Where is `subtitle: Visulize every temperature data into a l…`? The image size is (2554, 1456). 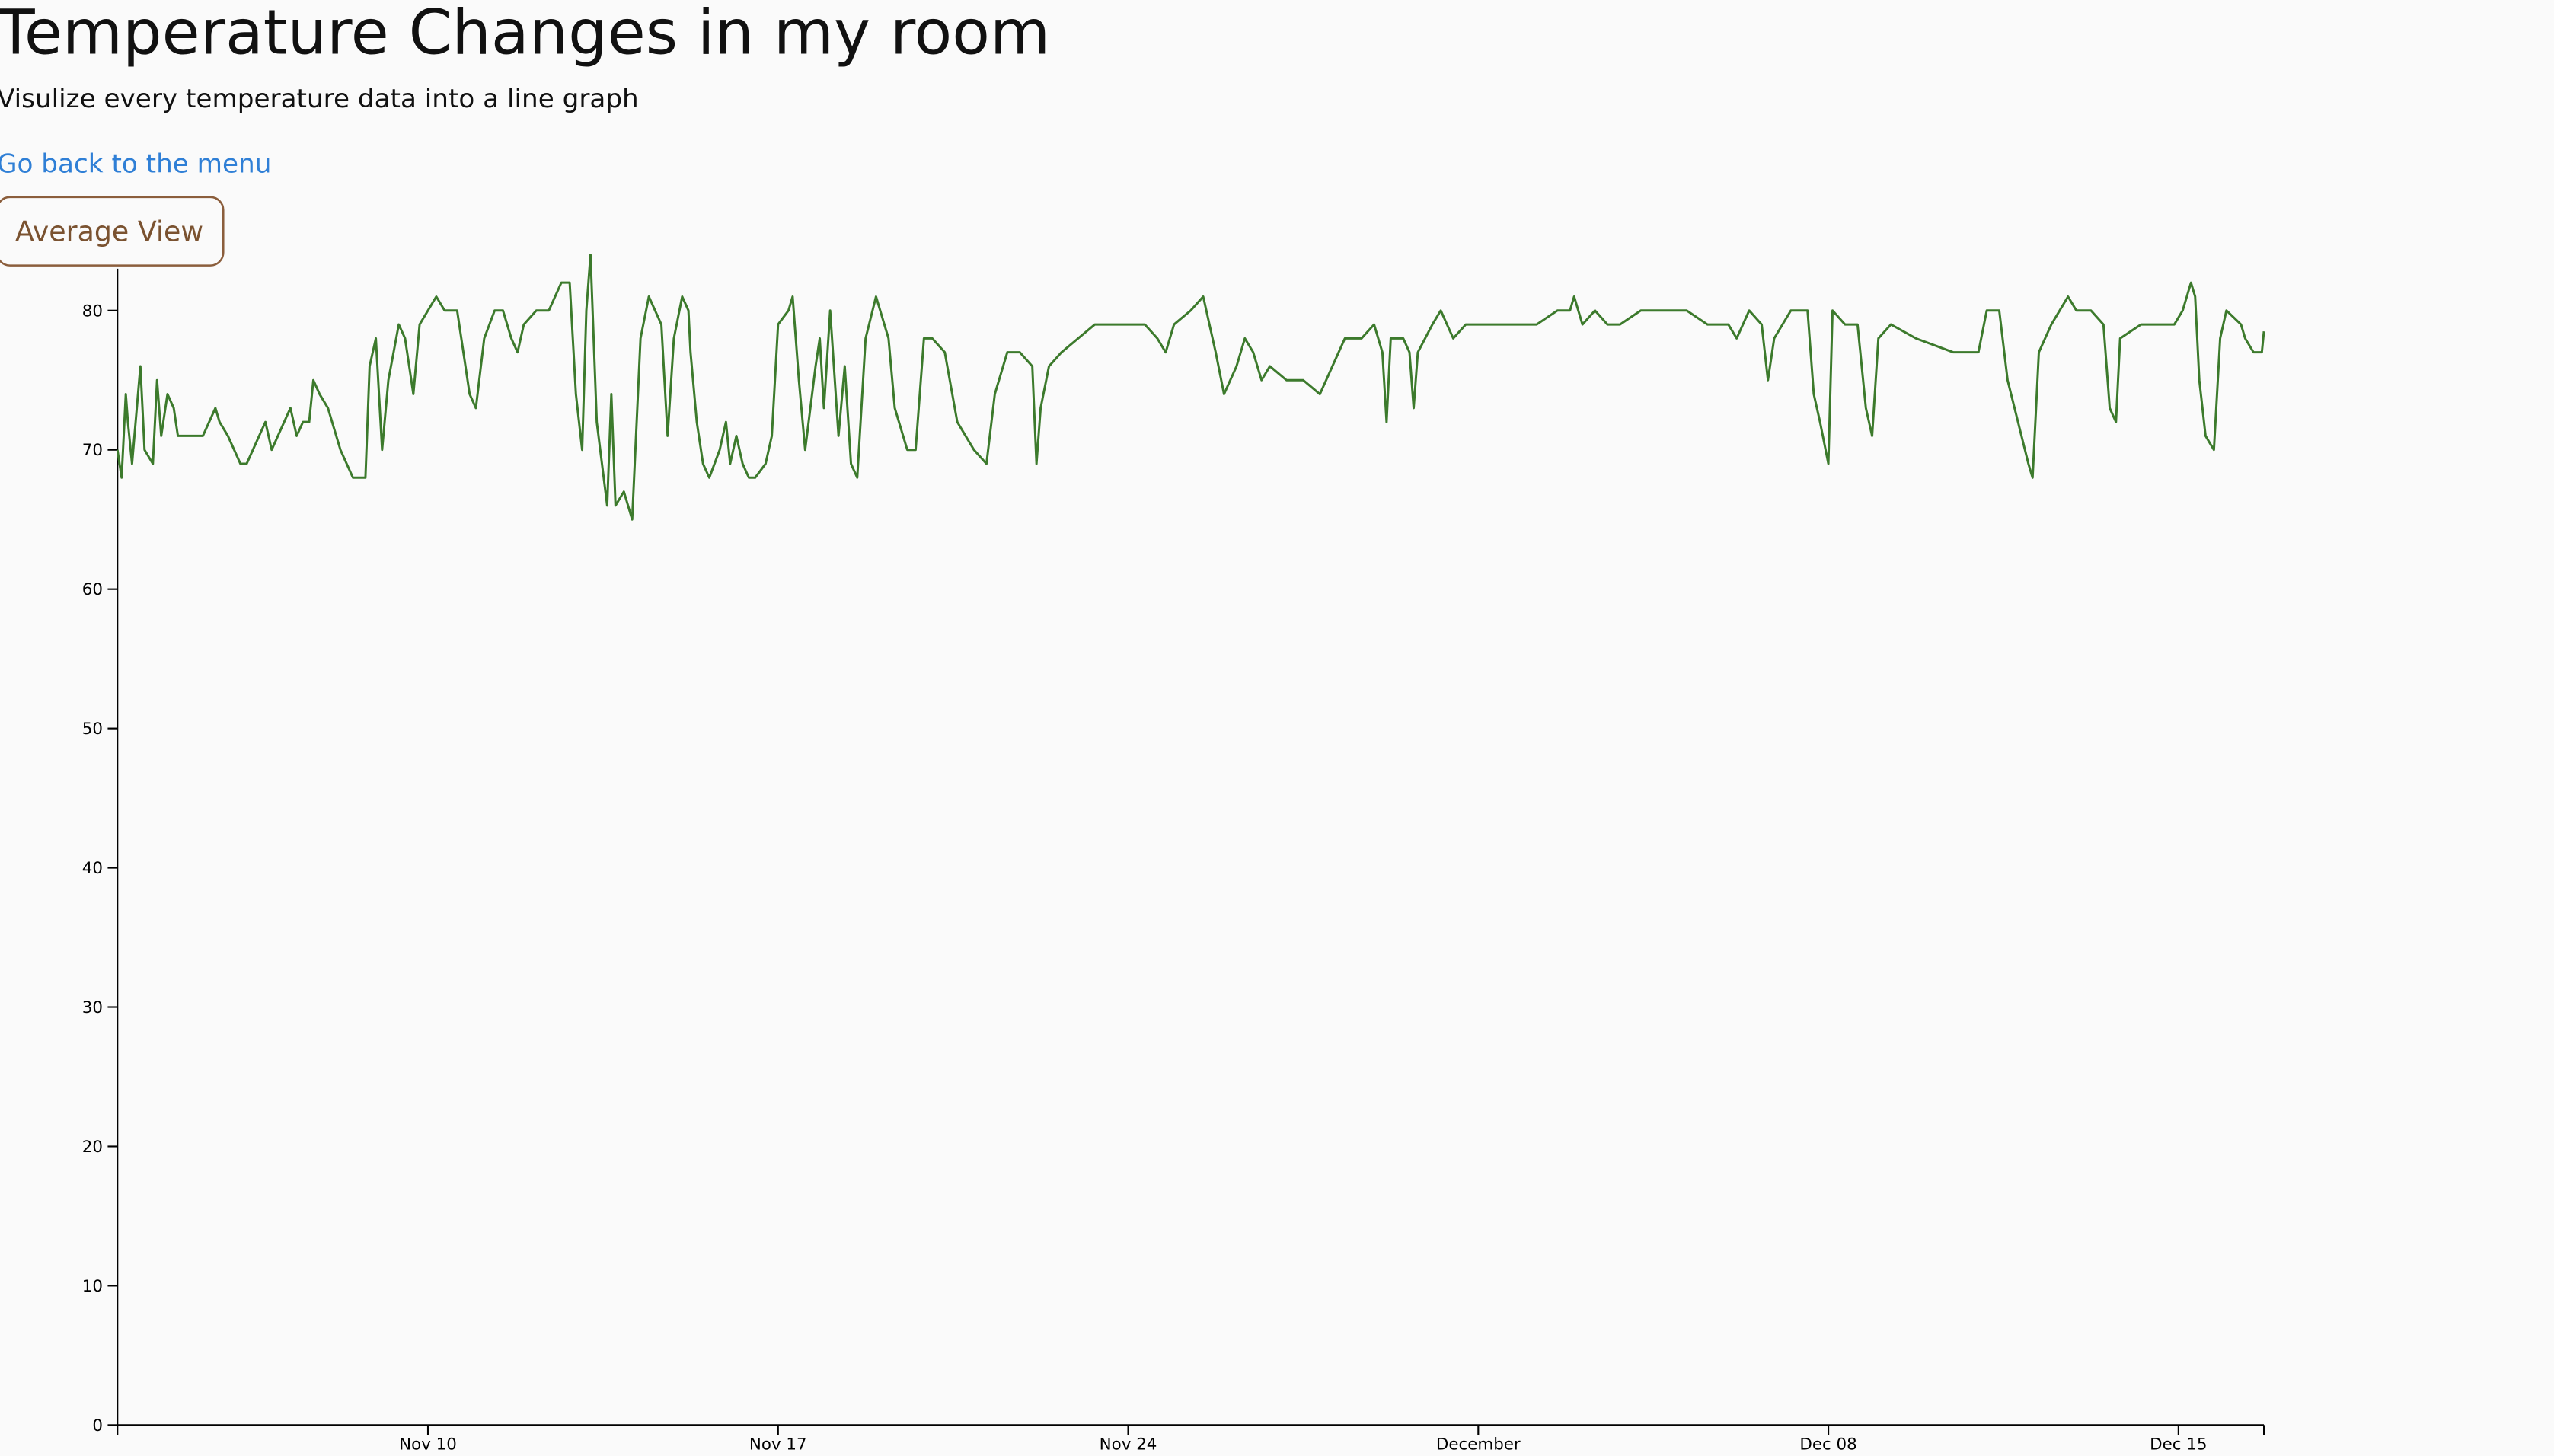
subtitle: Visulize every temperature data into a l… is located at coordinates (319, 99).